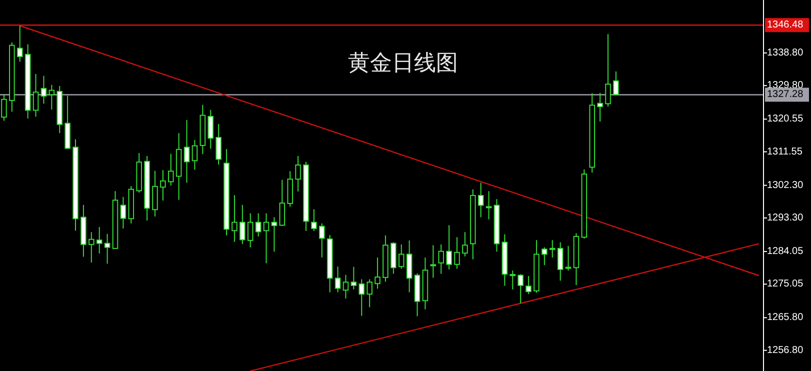 The height and width of the screenshot is (371, 811). What do you see at coordinates (785, 252) in the screenshot?
I see `y-tick-label: 1284.05` at bounding box center [785, 252].